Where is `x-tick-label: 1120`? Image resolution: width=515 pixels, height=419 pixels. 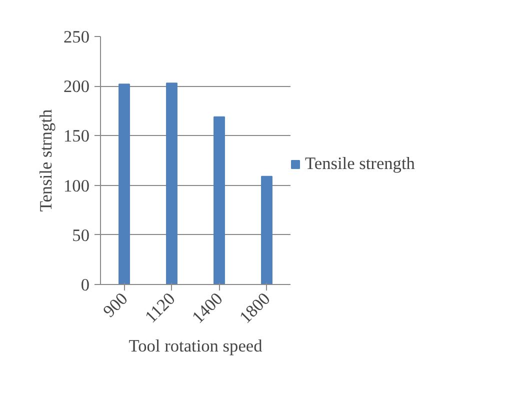
x-tick-label: 1120 is located at coordinates (160, 308).